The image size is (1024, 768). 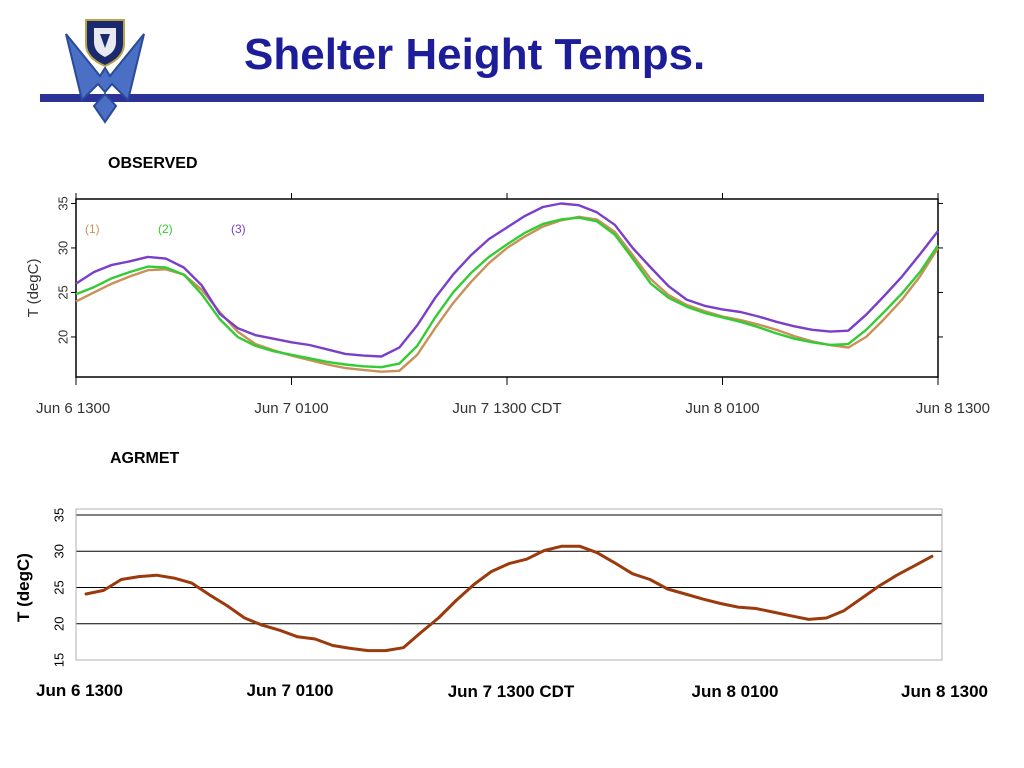 What do you see at coordinates (238, 229) in the screenshot?
I see `legend-entry-3: (3)` at bounding box center [238, 229].